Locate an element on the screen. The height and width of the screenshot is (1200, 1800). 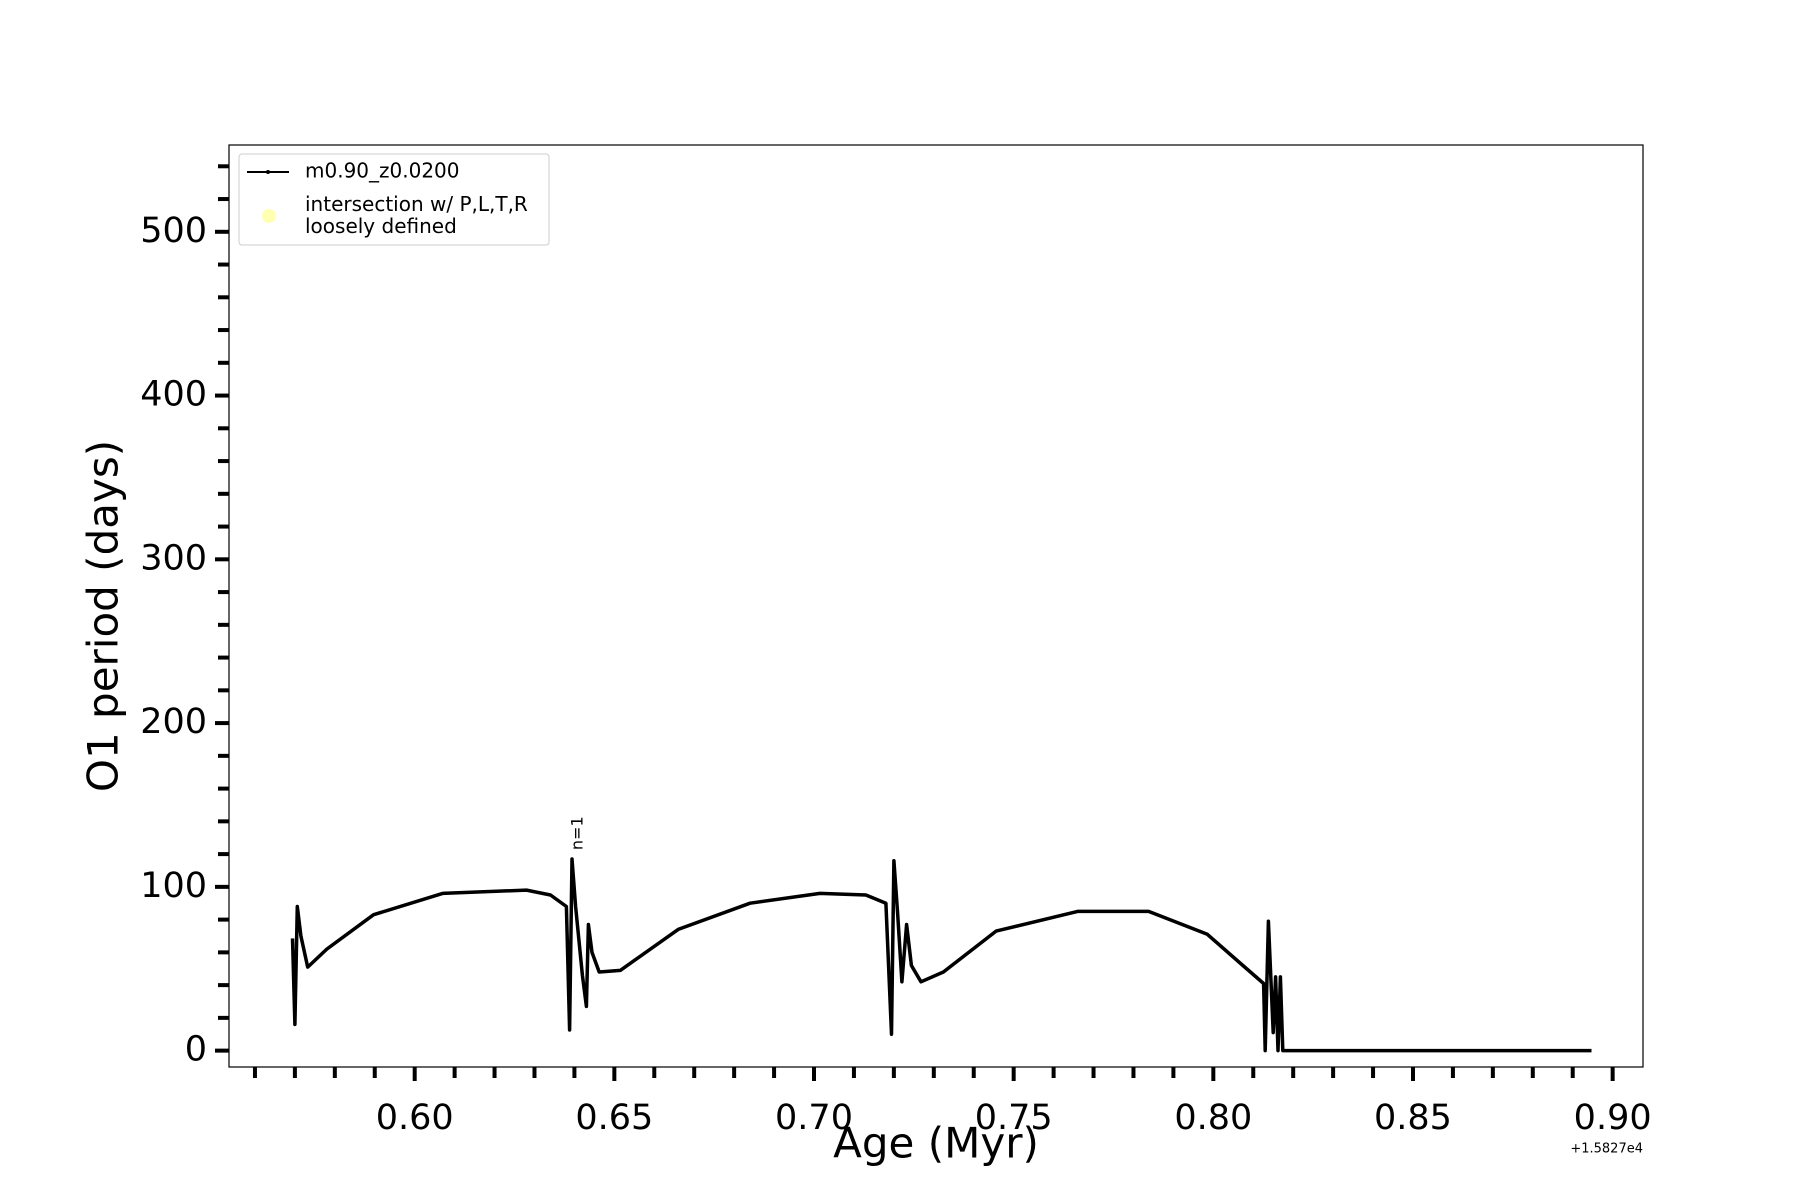
y-tick-label: 300 is located at coordinates (173, 558).